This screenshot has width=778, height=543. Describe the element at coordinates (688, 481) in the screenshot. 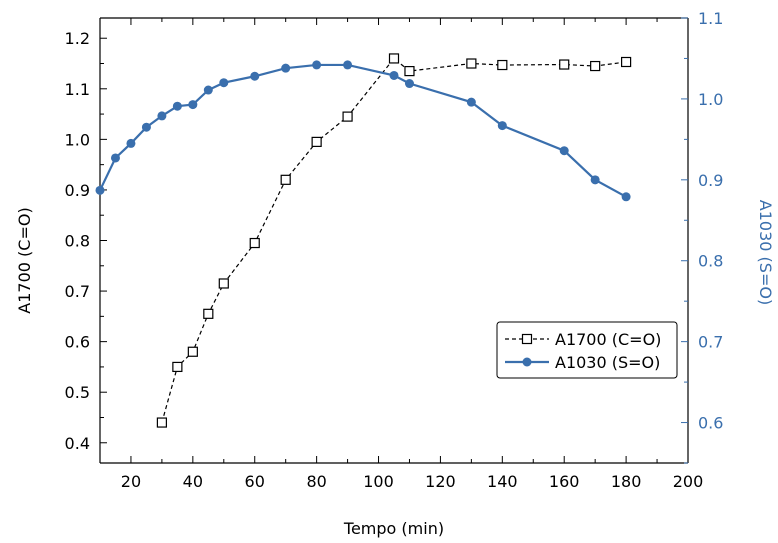

I see `x-tick-label: 200` at that location.